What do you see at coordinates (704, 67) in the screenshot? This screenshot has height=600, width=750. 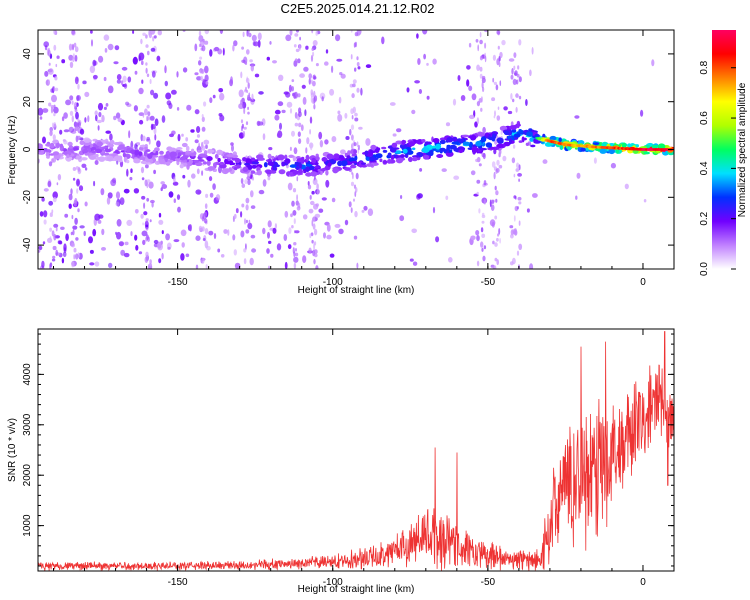 I see `colorbar-tick-label: 0.8` at bounding box center [704, 67].